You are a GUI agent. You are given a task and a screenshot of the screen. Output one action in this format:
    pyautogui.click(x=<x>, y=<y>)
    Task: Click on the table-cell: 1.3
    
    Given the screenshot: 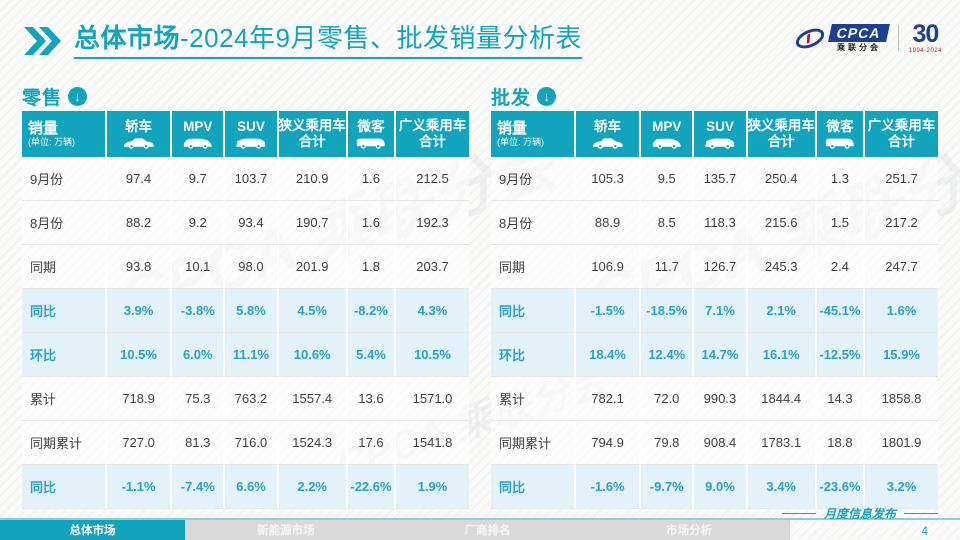 What is the action you would take?
    pyautogui.click(x=841, y=179)
    